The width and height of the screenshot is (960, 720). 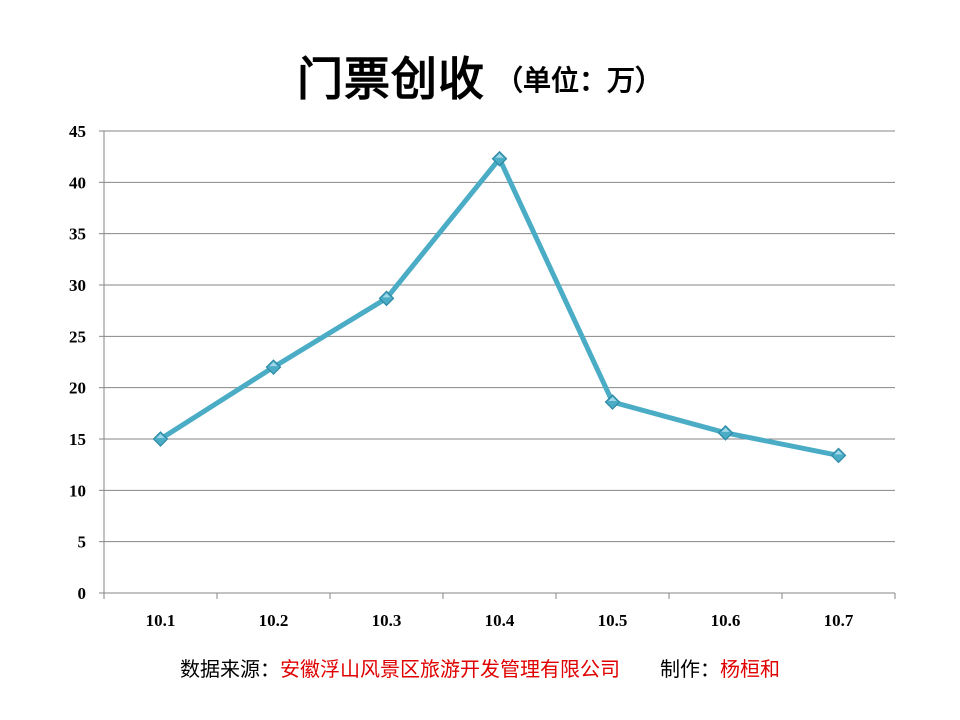 What do you see at coordinates (690, 668) in the screenshot?
I see `maker-label: 制作：` at bounding box center [690, 668].